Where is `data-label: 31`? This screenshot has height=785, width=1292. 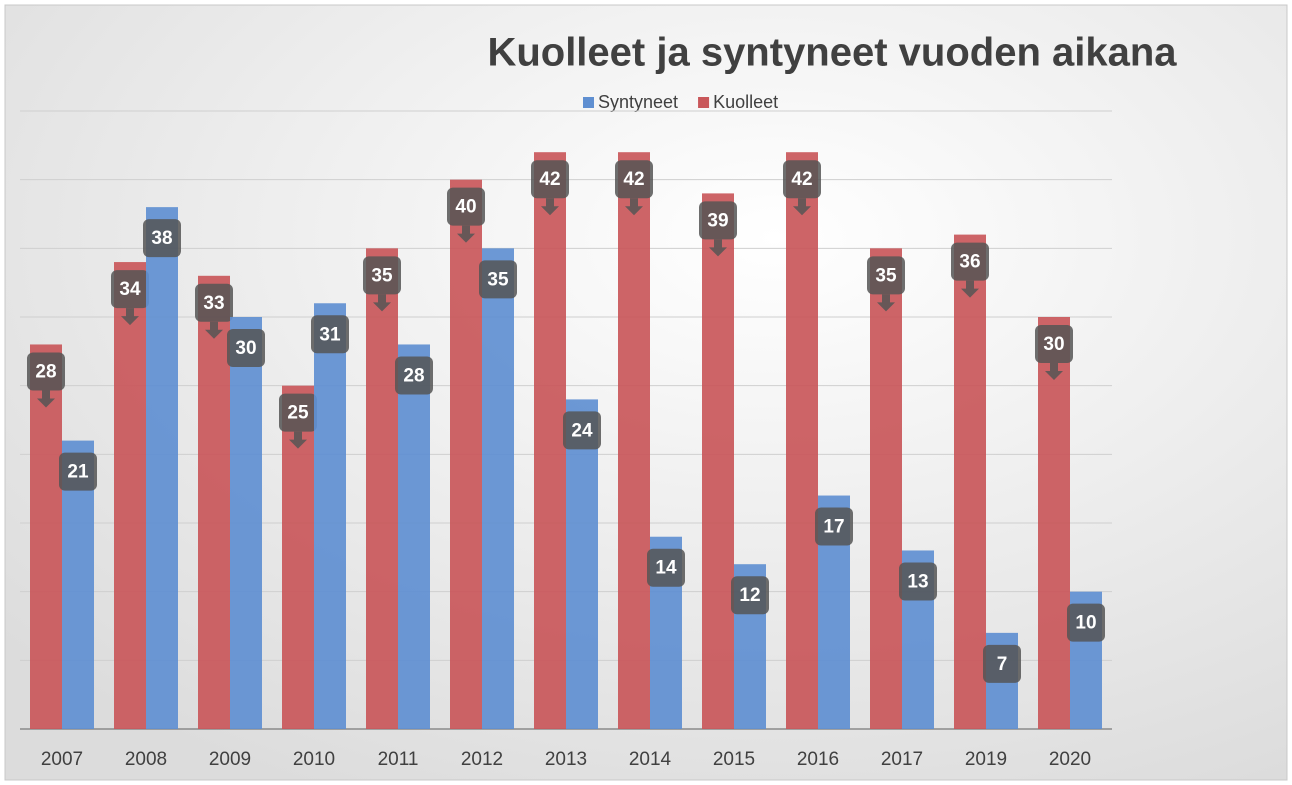
data-label: 31 is located at coordinates (330, 334).